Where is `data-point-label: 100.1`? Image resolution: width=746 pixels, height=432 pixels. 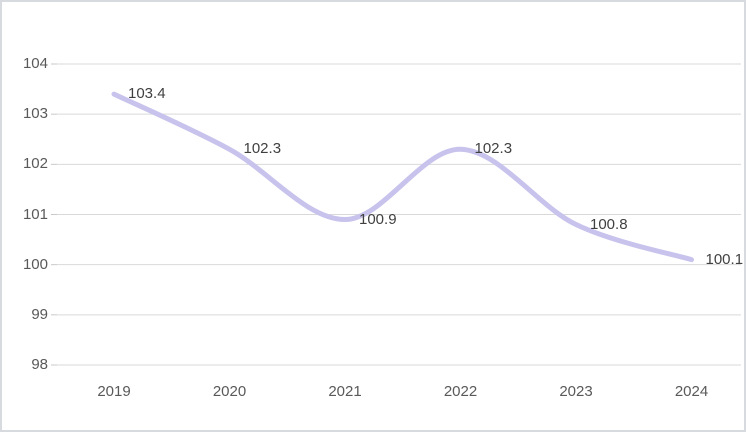 data-point-label: 100.1 is located at coordinates (724, 259).